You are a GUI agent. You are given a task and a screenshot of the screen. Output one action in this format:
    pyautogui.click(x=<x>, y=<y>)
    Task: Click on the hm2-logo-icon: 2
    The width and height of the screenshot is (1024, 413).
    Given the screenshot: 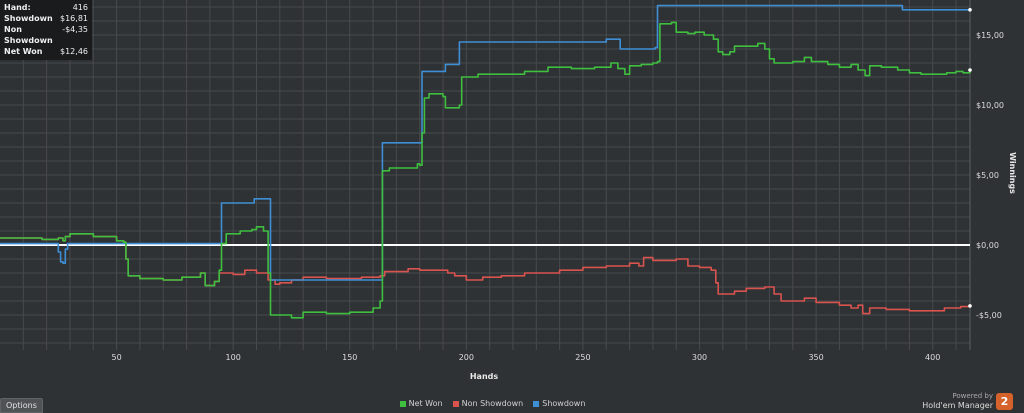 What is the action you would take?
    pyautogui.click(x=1004, y=401)
    